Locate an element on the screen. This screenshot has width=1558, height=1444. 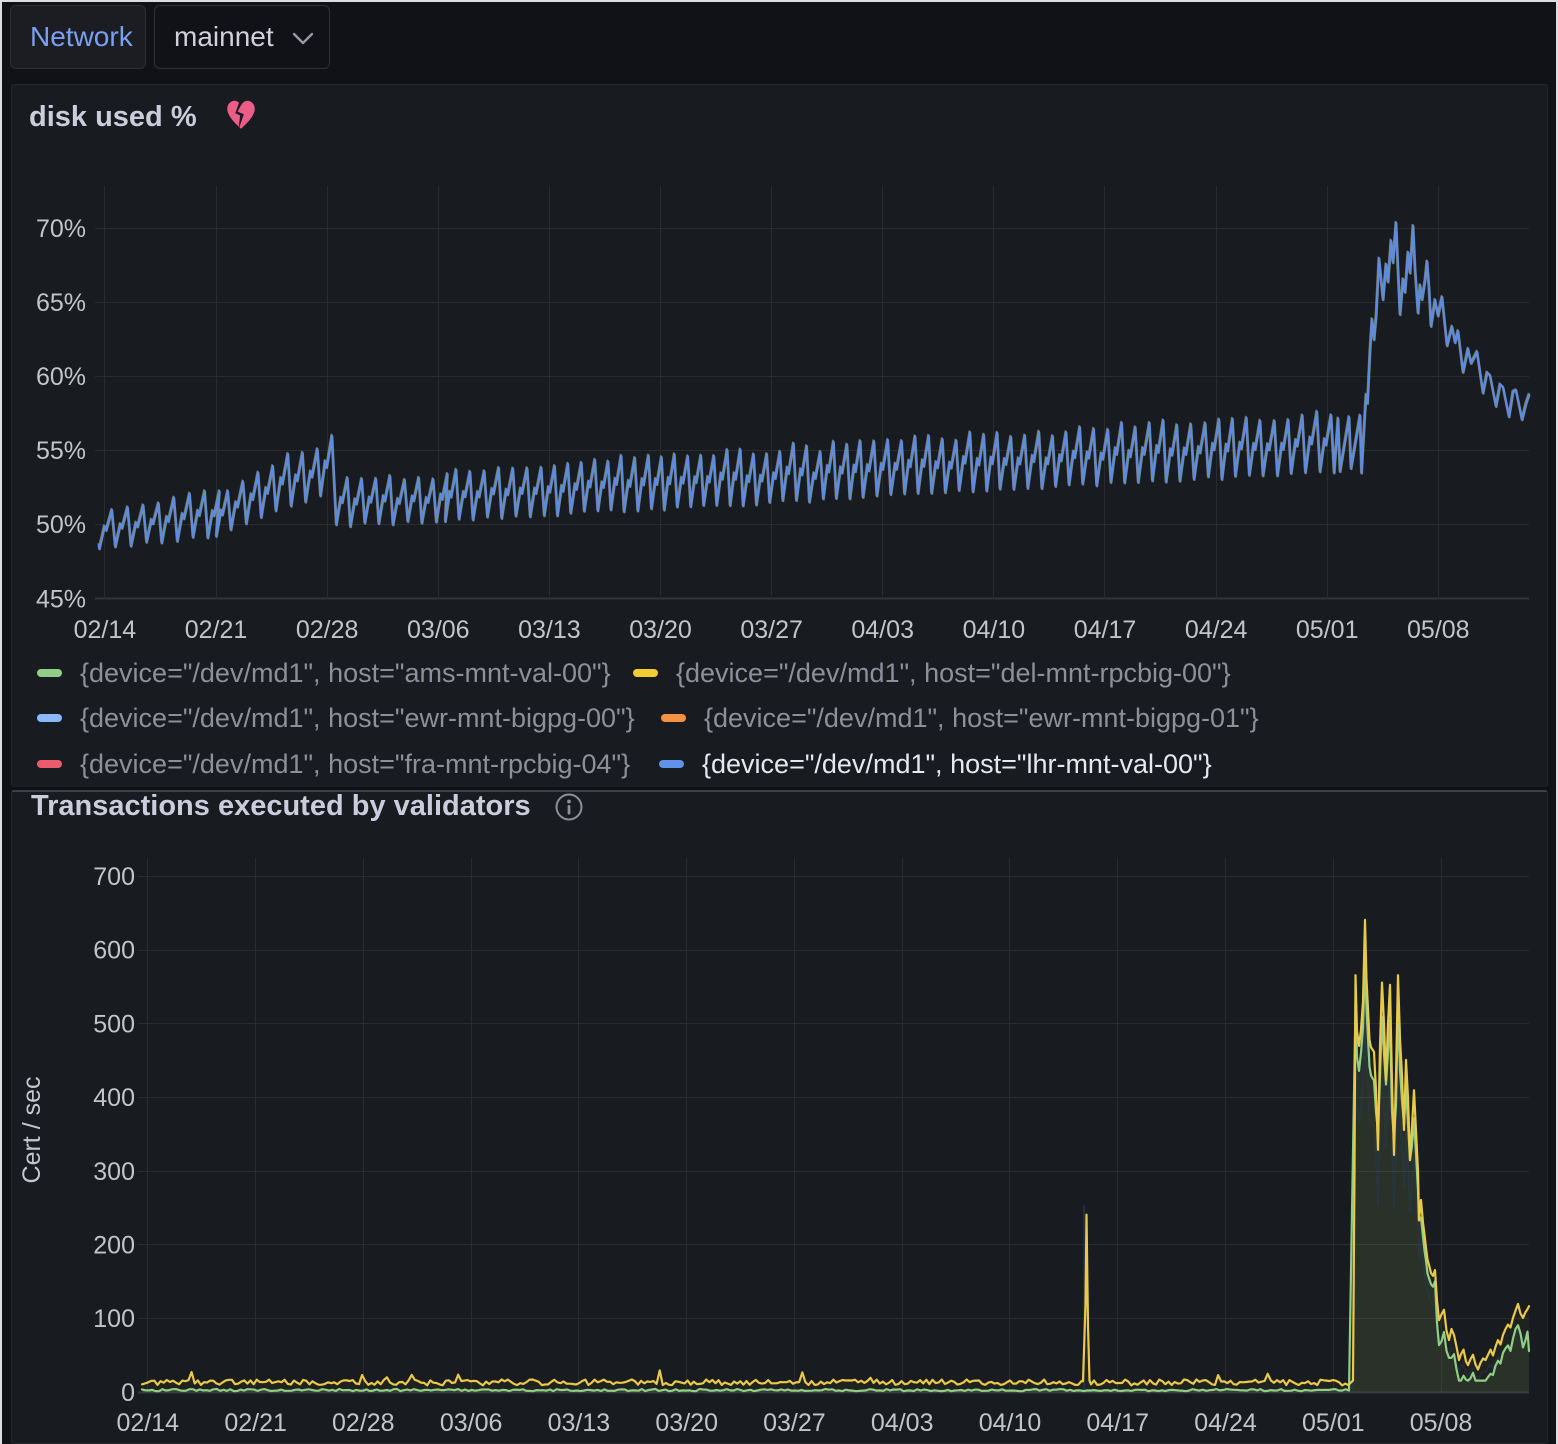
svg-text: 50% is located at coordinates (61, 525).